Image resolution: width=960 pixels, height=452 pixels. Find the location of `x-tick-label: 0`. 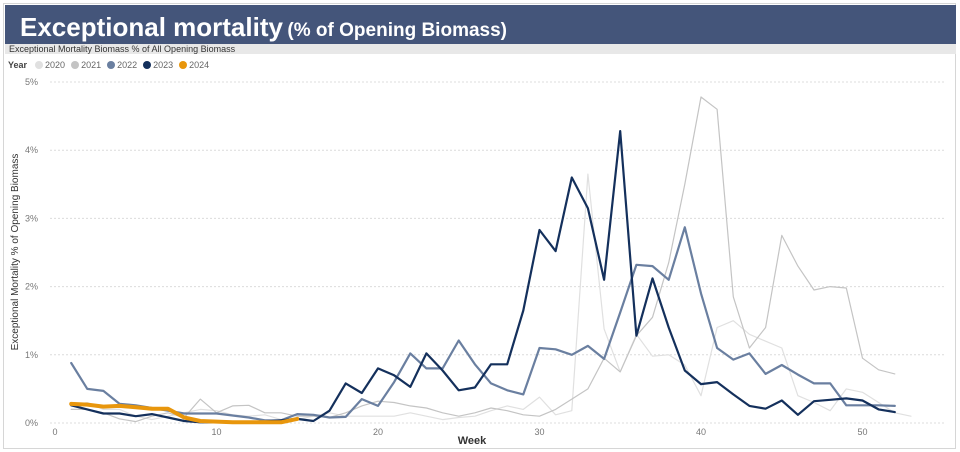

x-tick-label: 0 is located at coordinates (54, 432).